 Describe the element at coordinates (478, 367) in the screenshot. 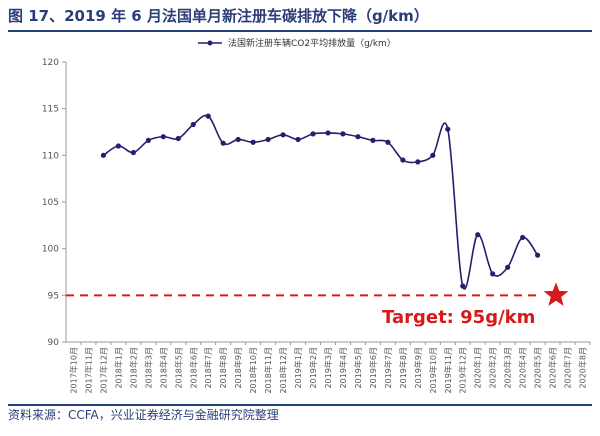

I see `x-tick-label: 2020年1月` at that location.